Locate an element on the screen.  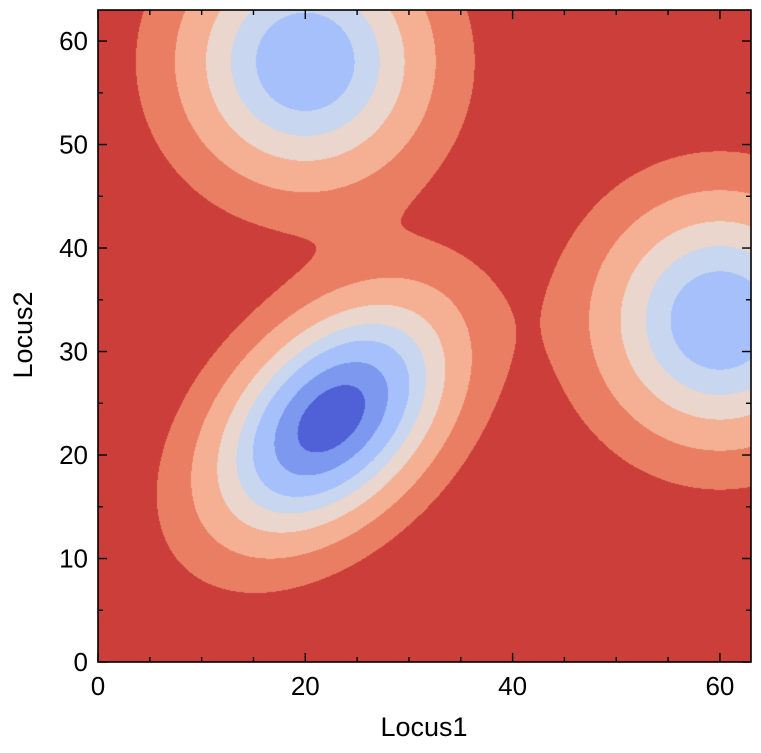
x-tick-label: 0 is located at coordinates (98, 686).